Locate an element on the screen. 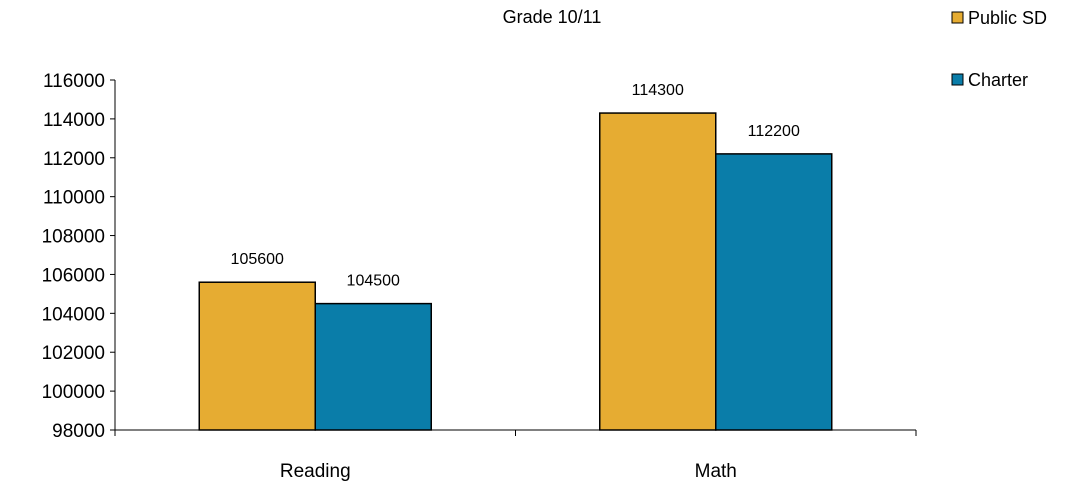 The width and height of the screenshot is (1089, 487). y-tick-label: 104000 is located at coordinates (73, 314).